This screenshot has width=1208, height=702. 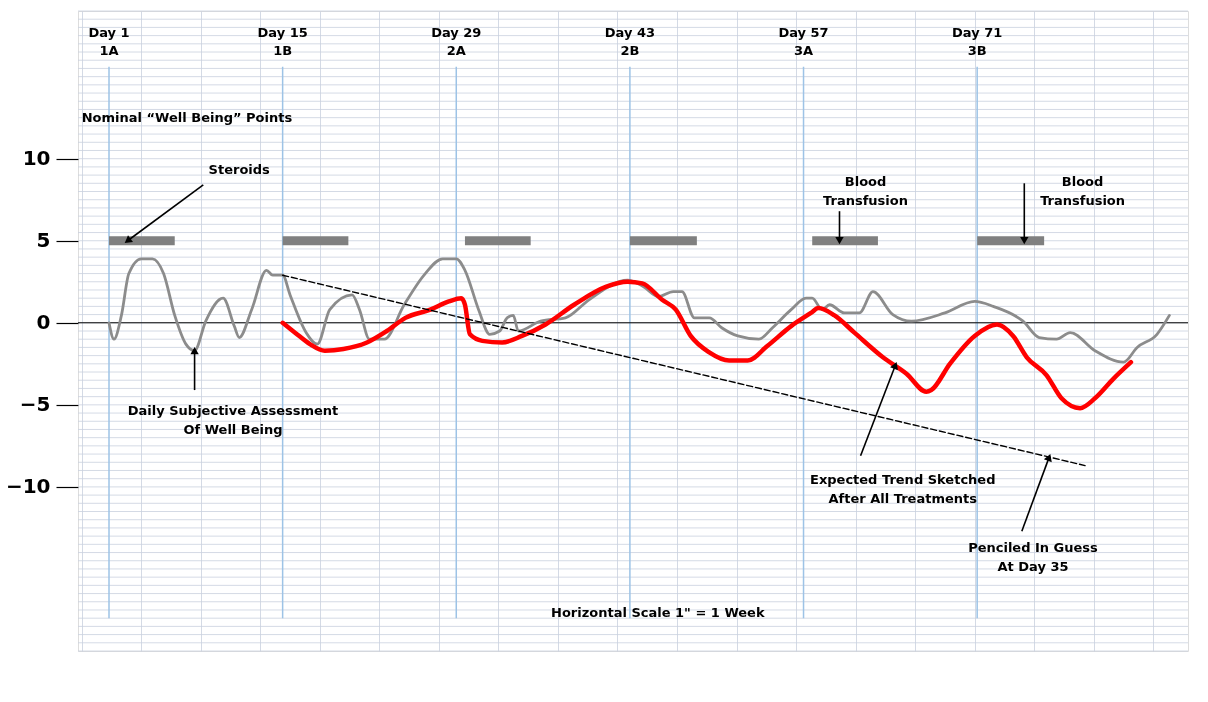 I want to click on ref-line-label: Day 29 2A, so click(x=456, y=42).